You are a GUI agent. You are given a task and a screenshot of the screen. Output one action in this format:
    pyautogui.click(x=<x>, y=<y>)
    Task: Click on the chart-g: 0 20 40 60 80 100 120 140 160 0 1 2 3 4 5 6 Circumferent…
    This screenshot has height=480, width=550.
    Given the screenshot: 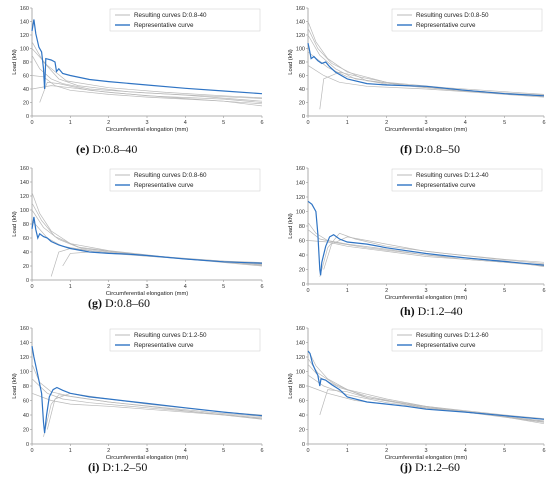 What is the action you would take?
    pyautogui.click(x=138, y=231)
    